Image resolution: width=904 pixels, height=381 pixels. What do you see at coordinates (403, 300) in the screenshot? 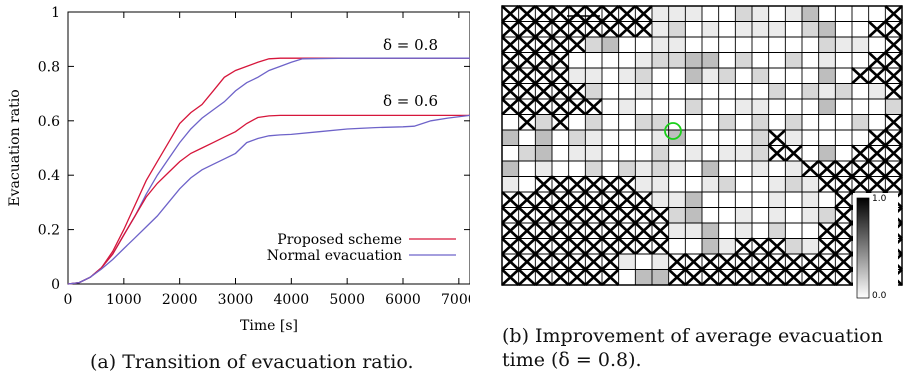
I see `x-tick-label: 6000` at bounding box center [403, 300].